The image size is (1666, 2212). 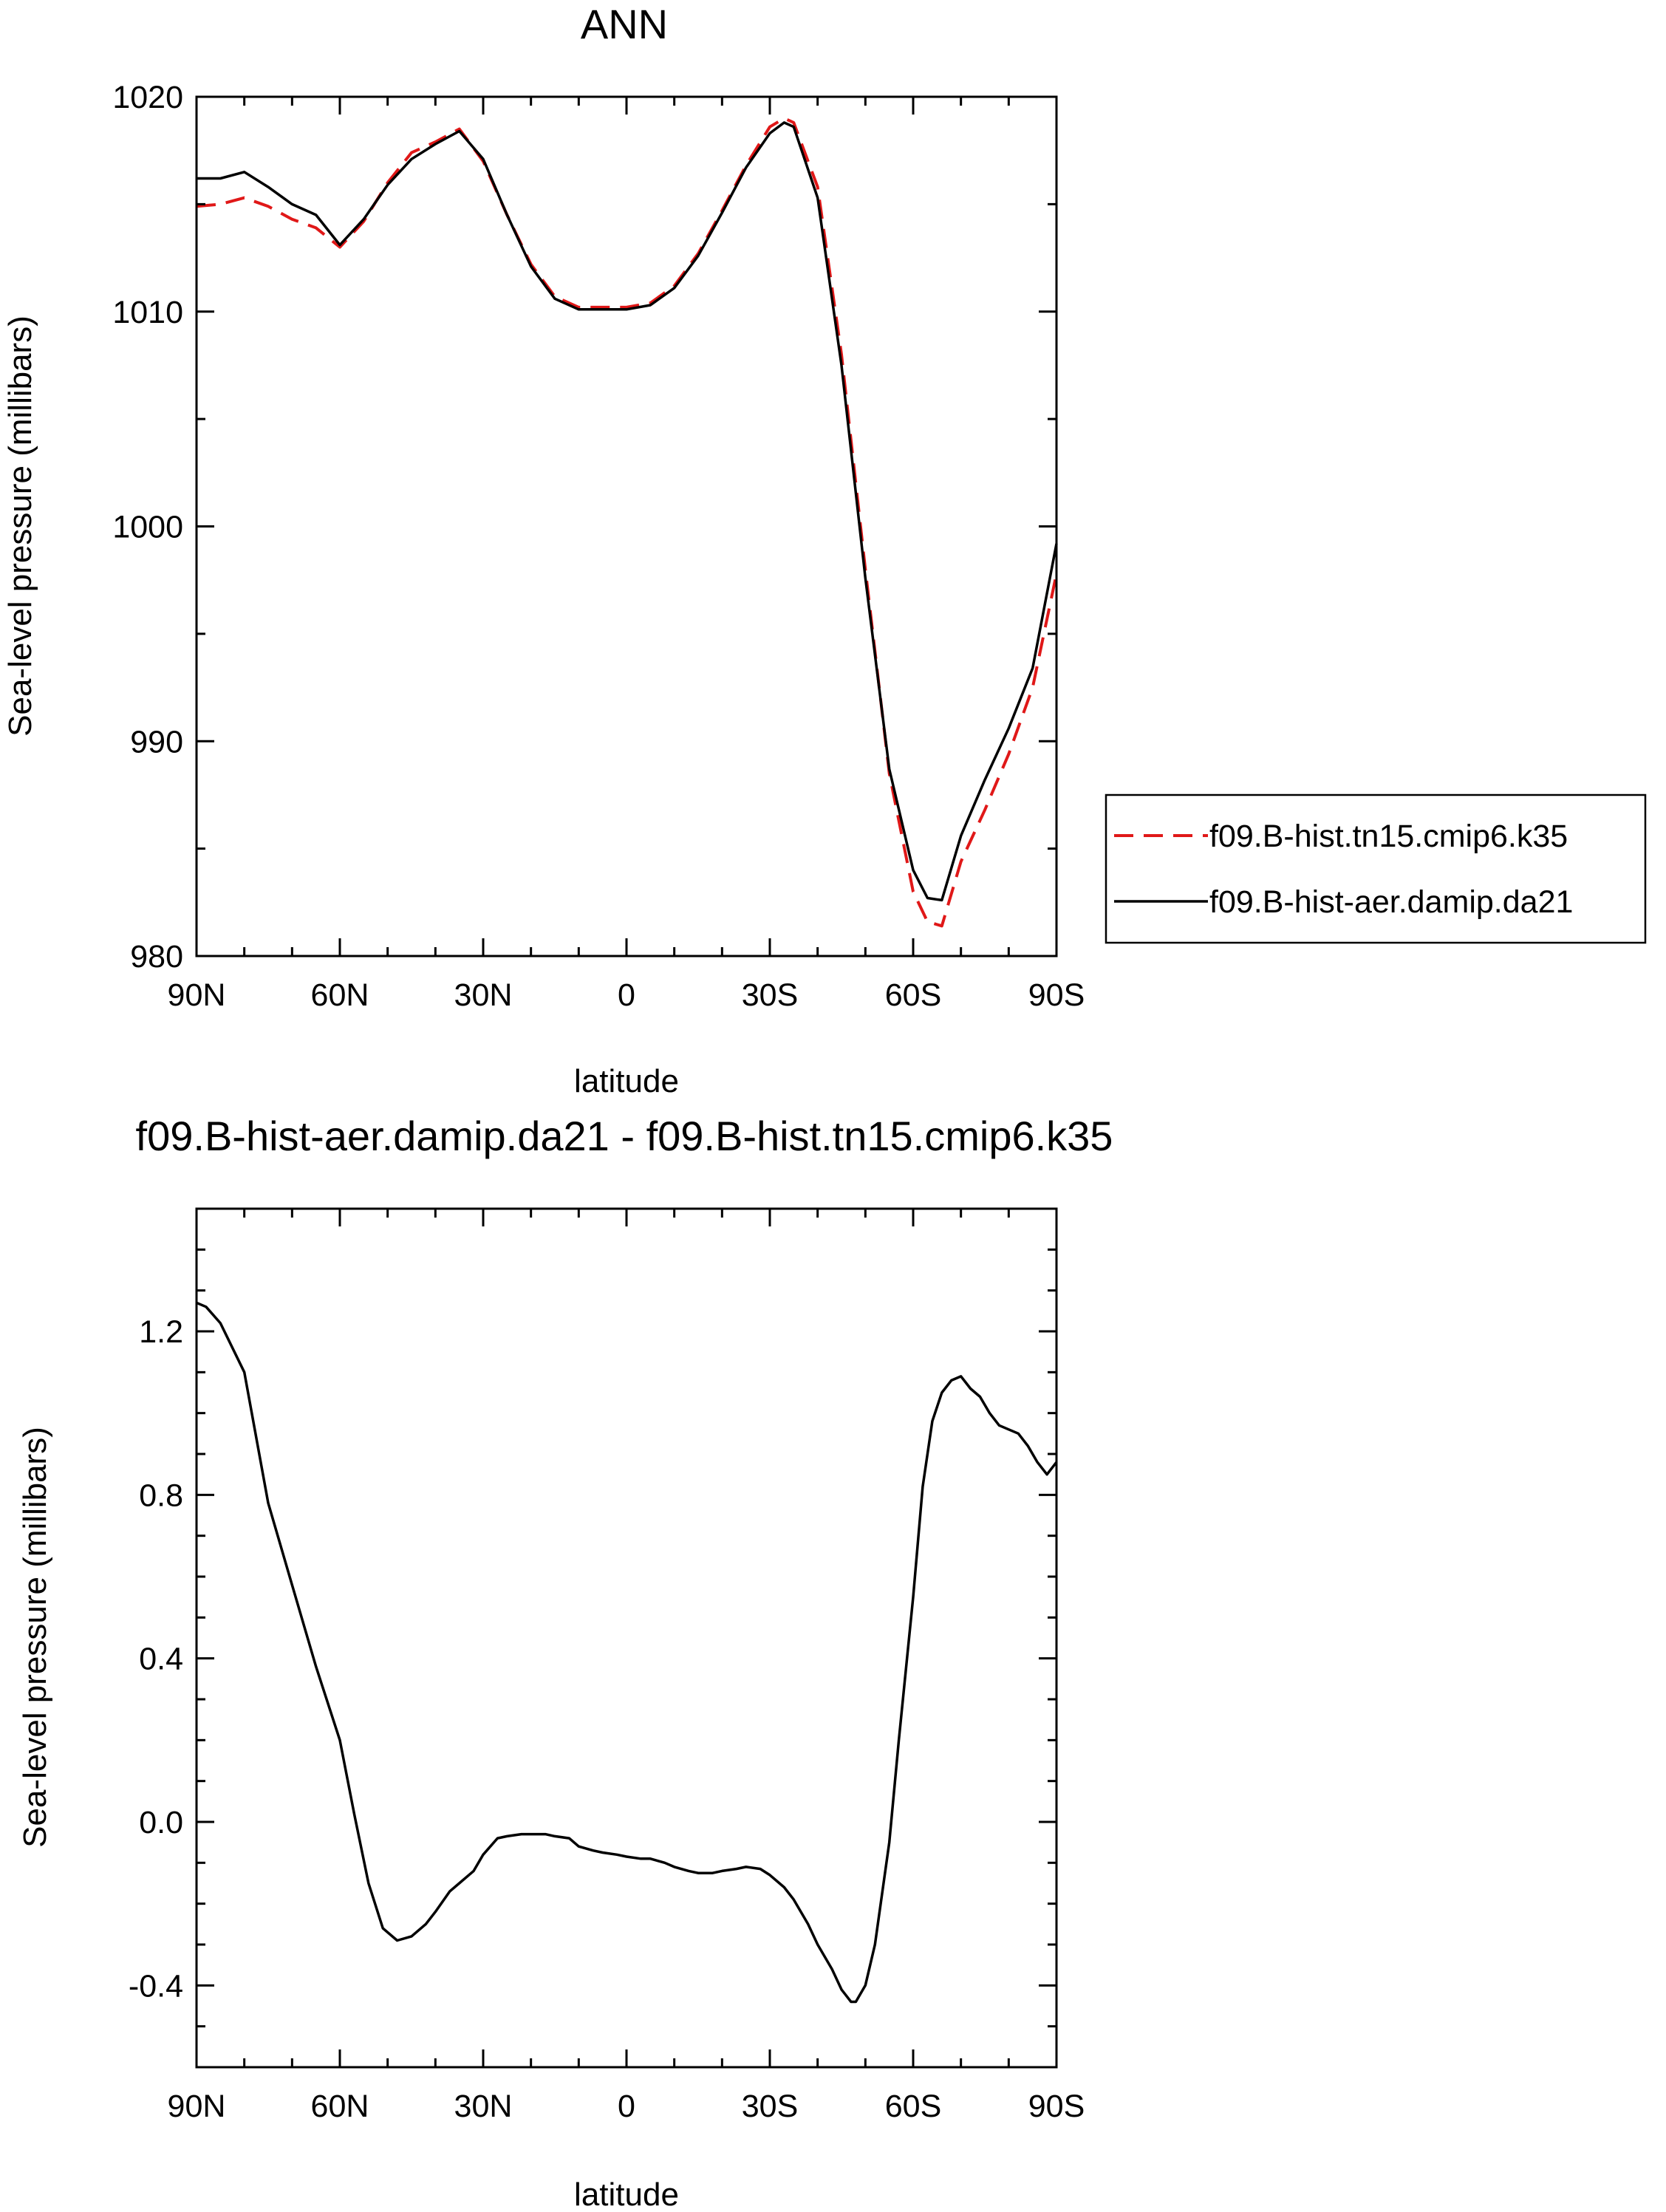 I want to click on bottom-x-tick-label: 30S, so click(x=770, y=2106).